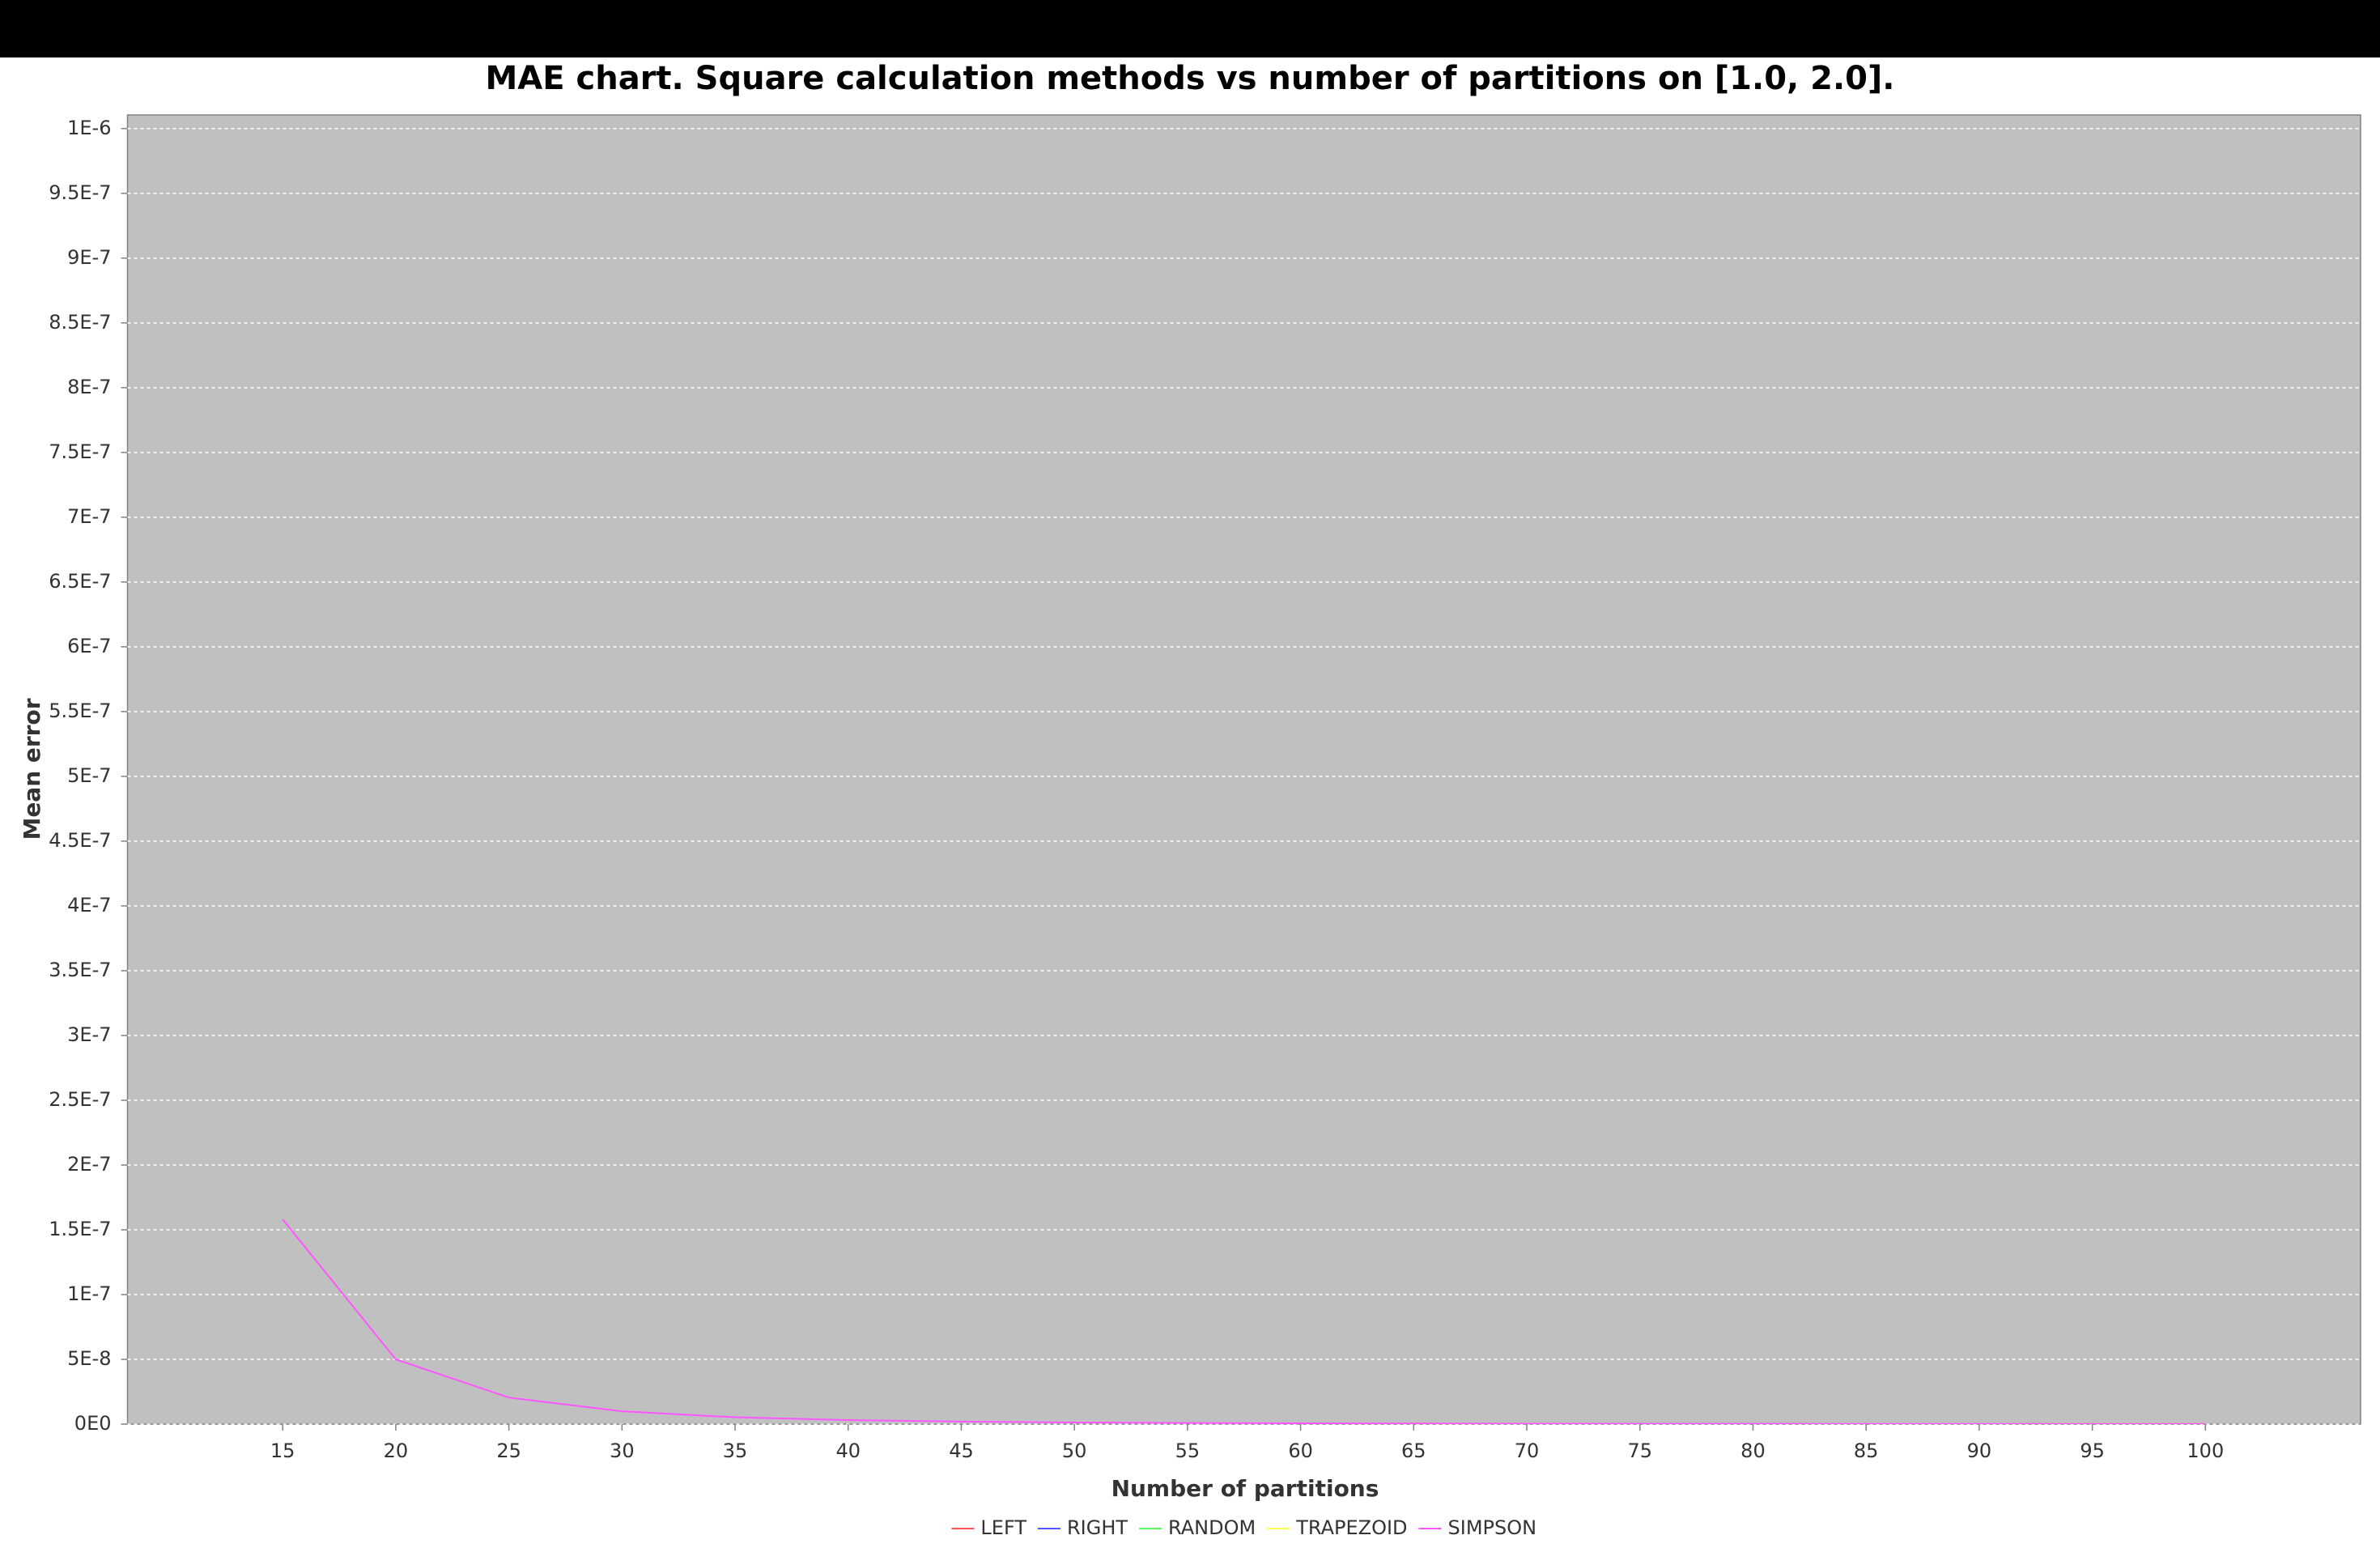 This screenshot has height=1548, width=2380. Describe the element at coordinates (89, 905) in the screenshot. I see `y-tick-label: 4E-7` at that location.